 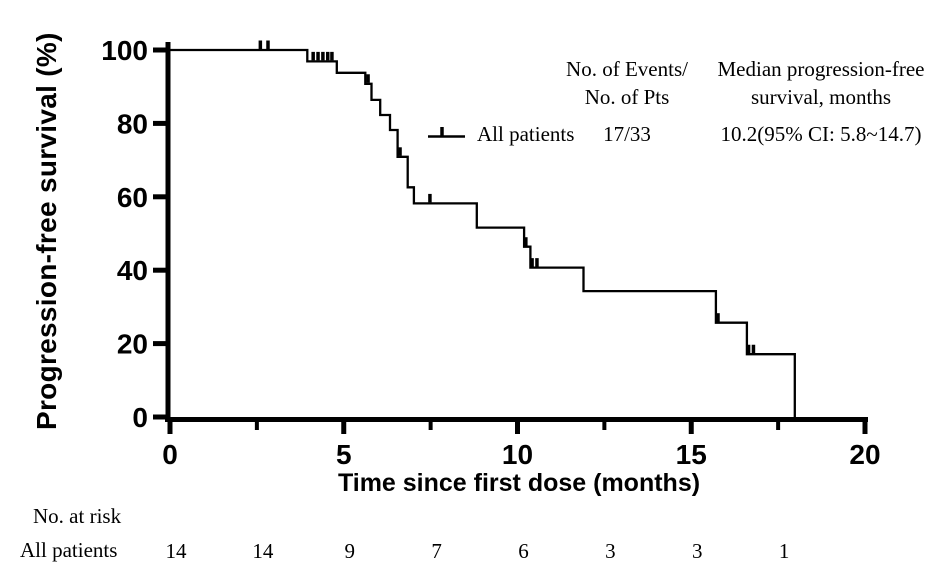 I want to click on y-tick-label: 80, so click(x=132, y=123).